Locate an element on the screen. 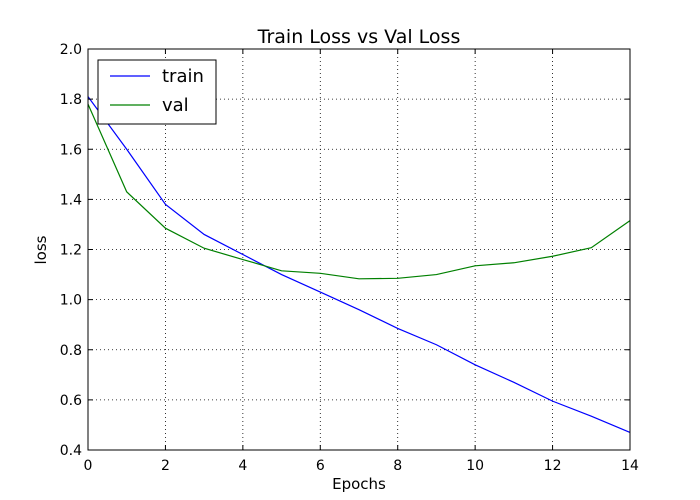  legend-box is located at coordinates (157, 92).